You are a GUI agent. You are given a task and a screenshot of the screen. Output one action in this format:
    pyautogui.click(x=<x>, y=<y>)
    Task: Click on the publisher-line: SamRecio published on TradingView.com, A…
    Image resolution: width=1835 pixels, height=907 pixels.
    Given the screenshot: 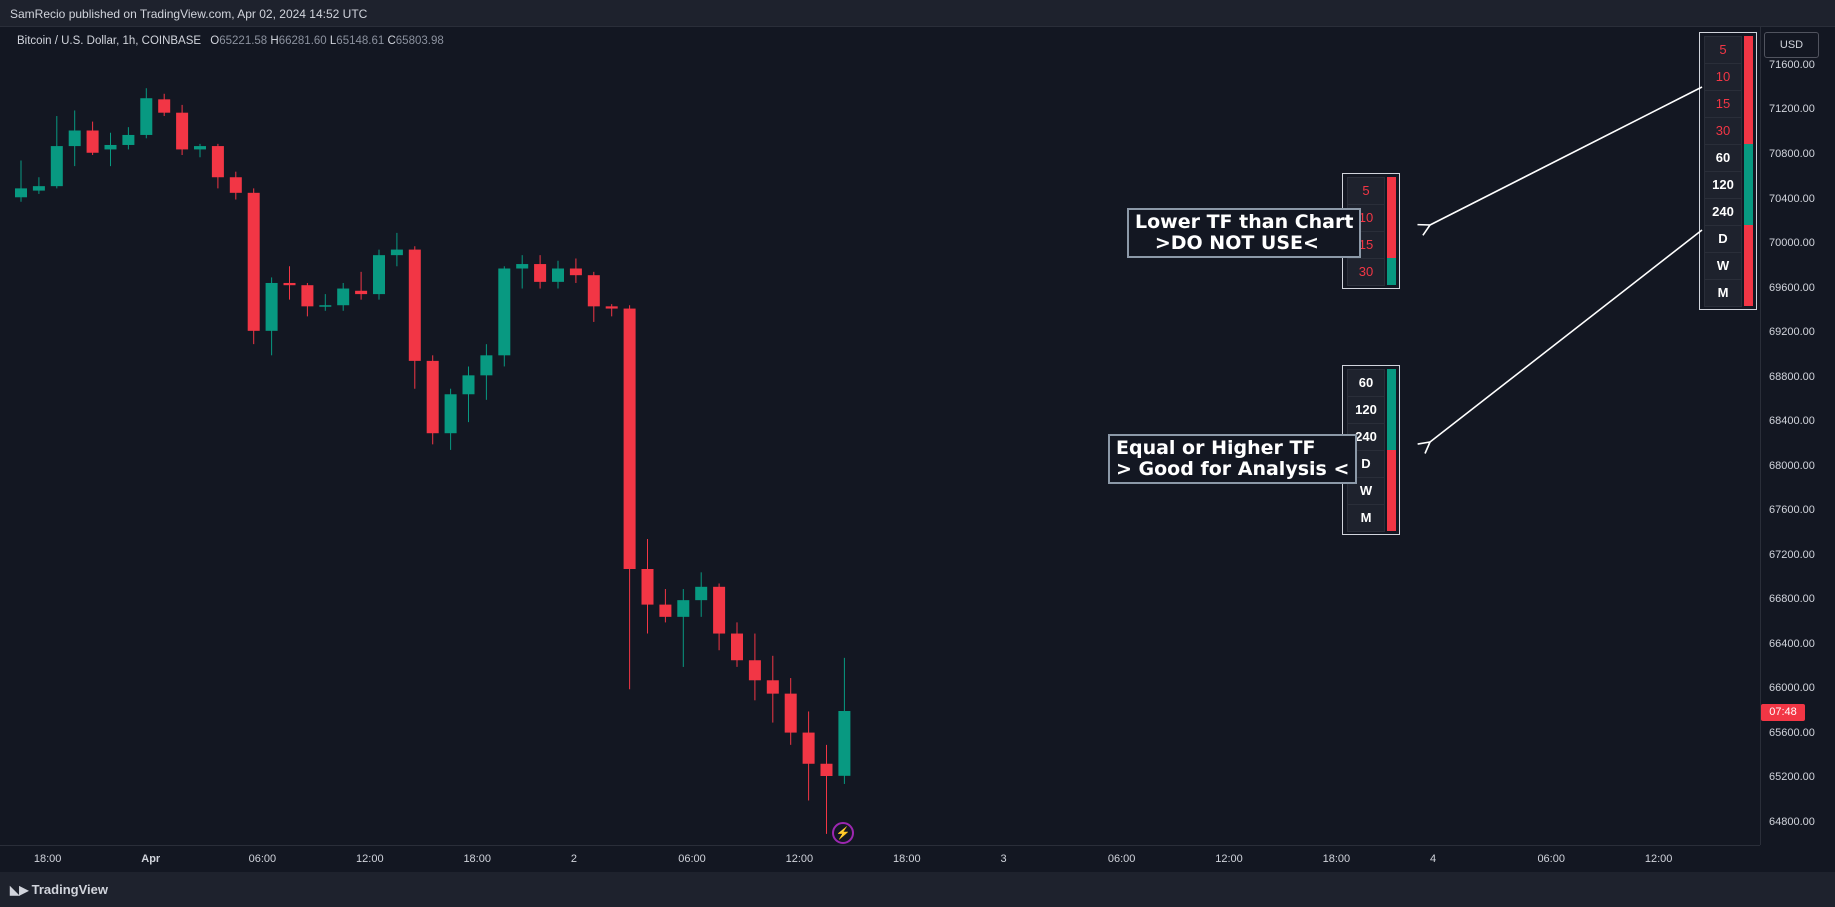 What is the action you would take?
    pyautogui.click(x=189, y=14)
    